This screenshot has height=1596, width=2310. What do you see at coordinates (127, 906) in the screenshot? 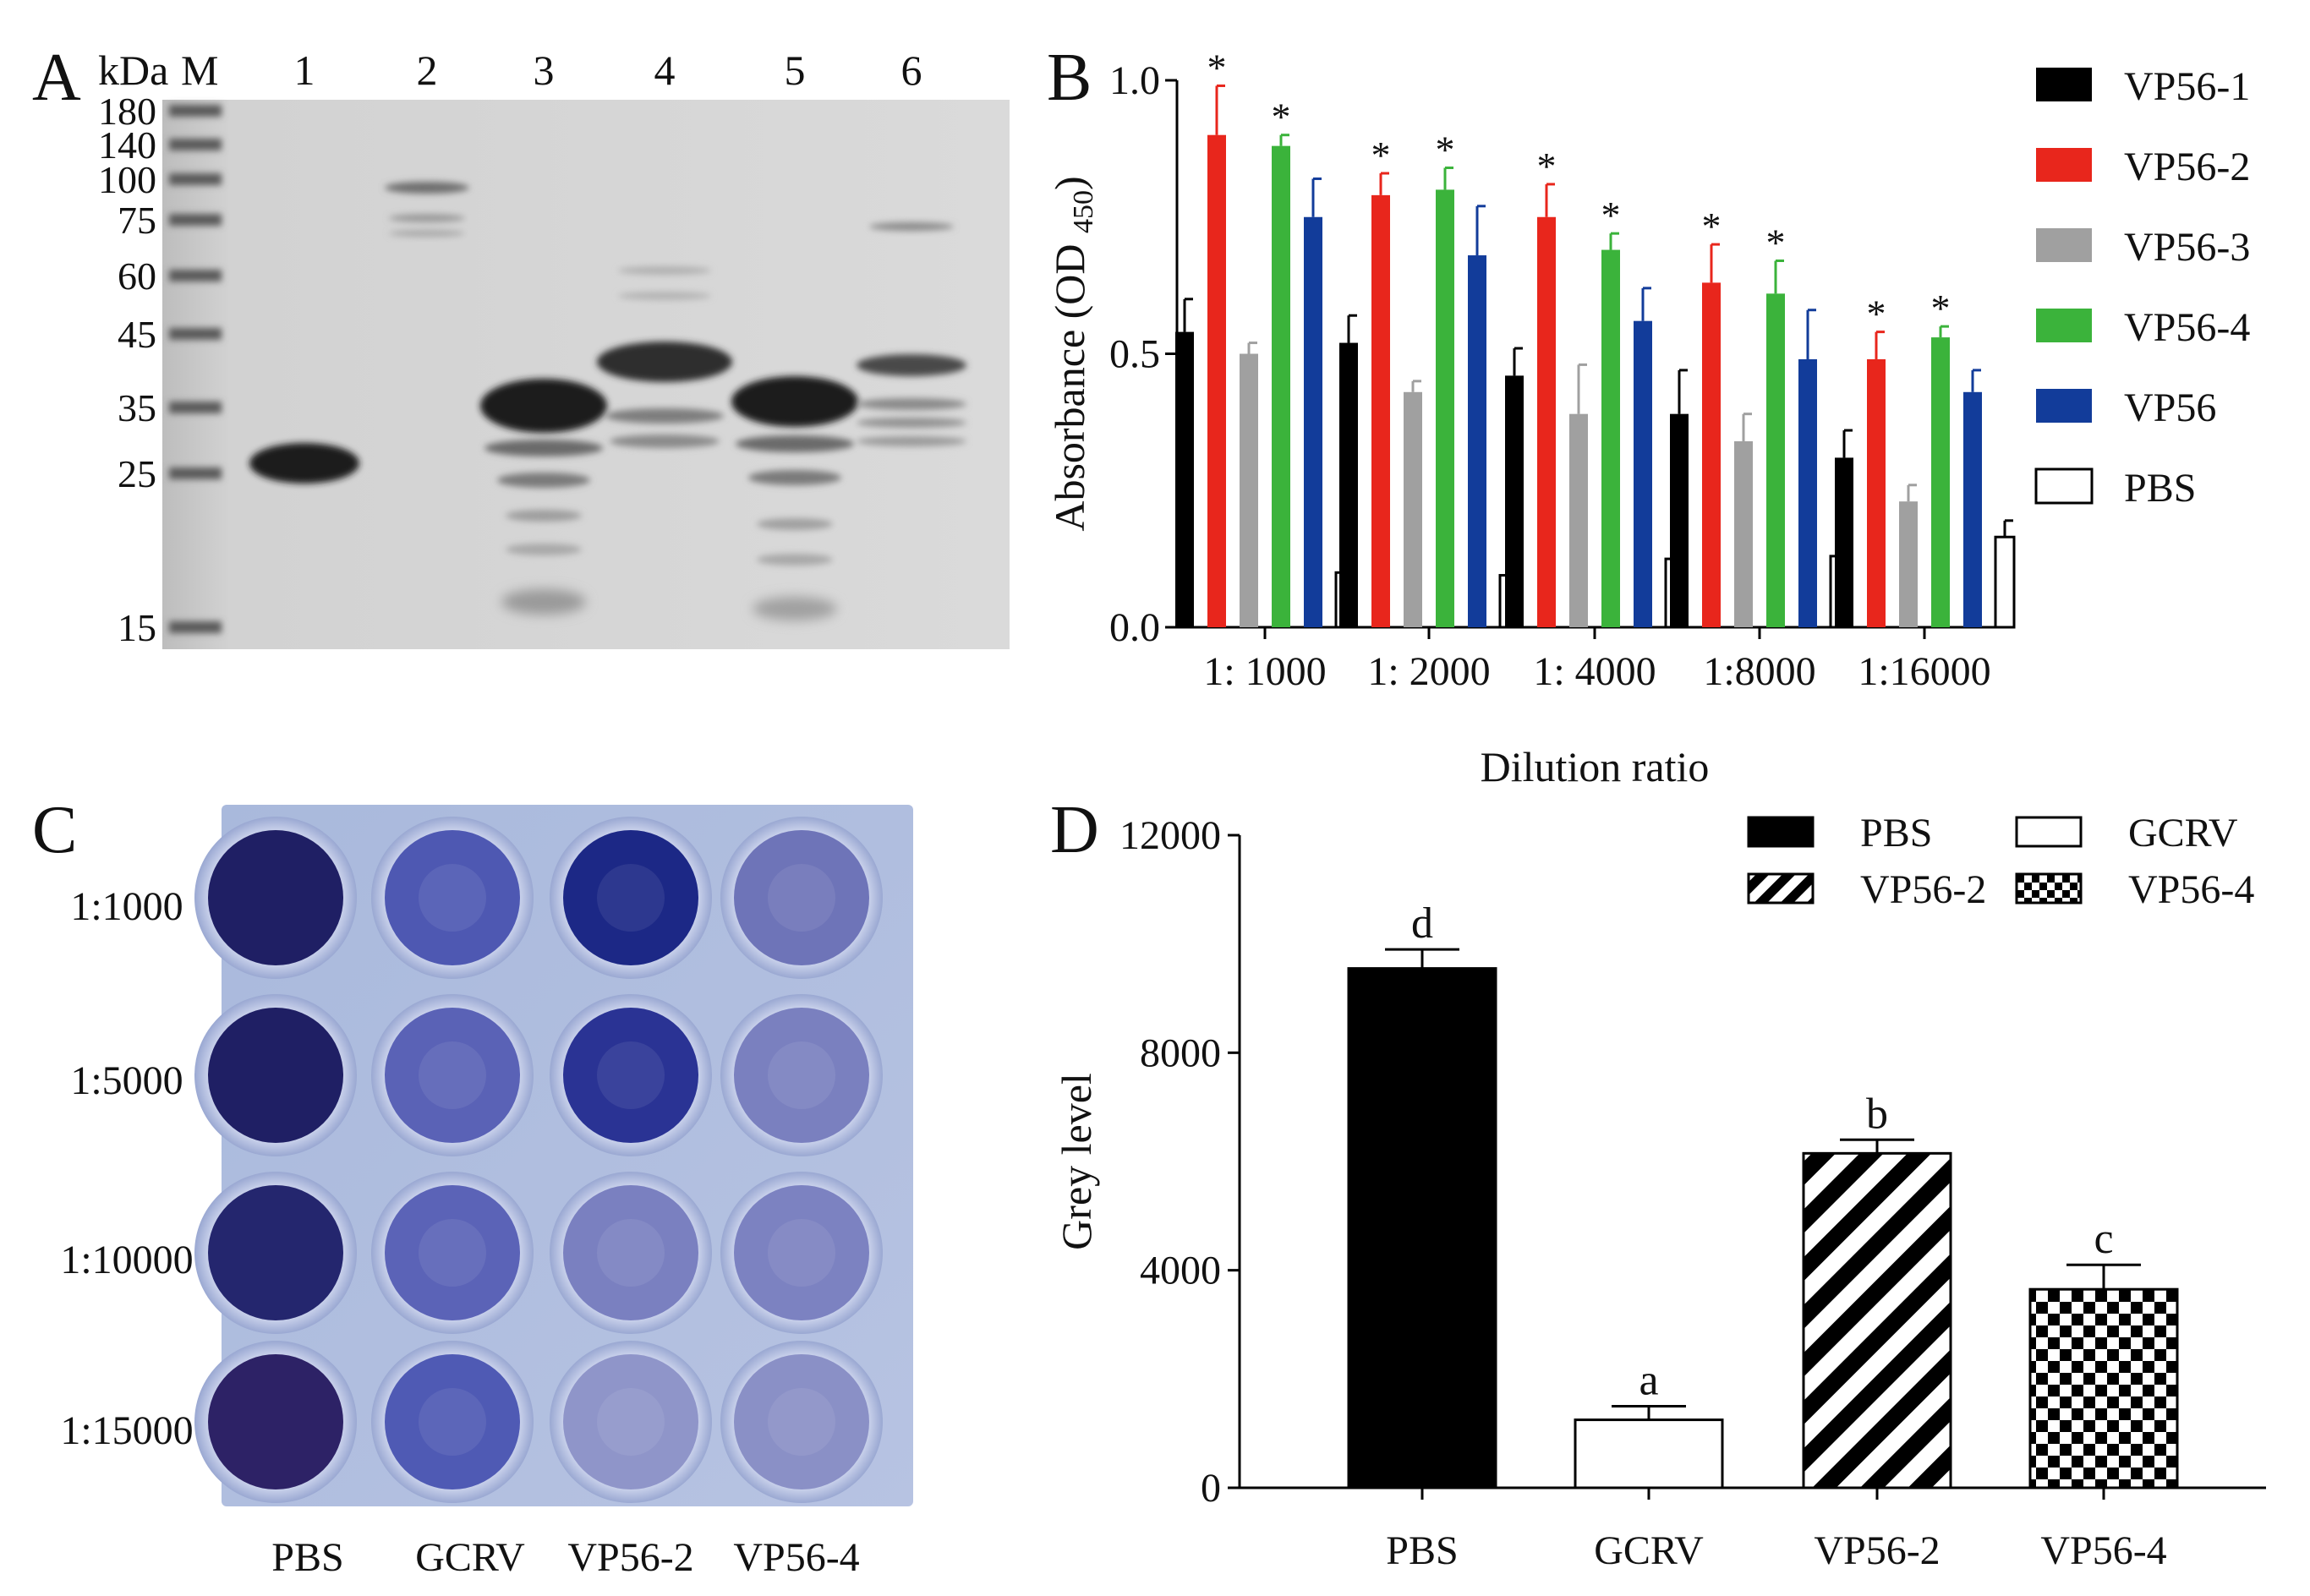
I see `plate-row-label: 1:1000` at bounding box center [127, 906].